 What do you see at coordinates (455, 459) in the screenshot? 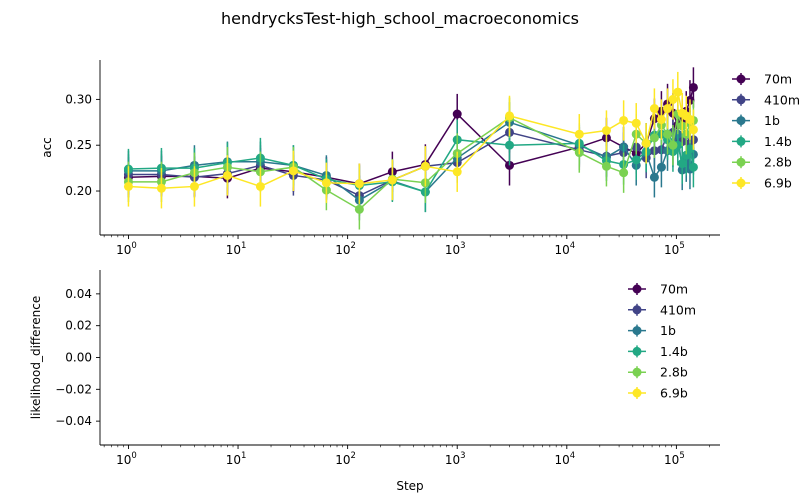
I see `bottom-xtick-label: 10³` at bounding box center [455, 459].